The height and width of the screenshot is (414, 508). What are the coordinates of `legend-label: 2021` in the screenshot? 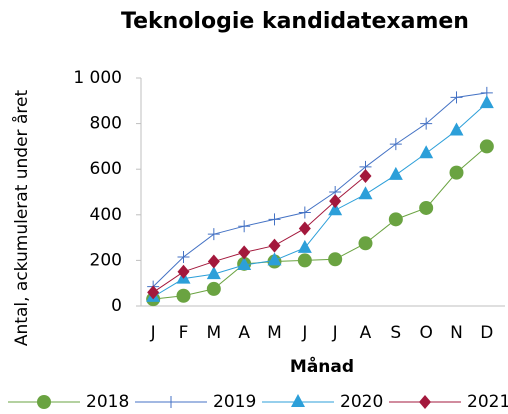 It's located at (487, 402).